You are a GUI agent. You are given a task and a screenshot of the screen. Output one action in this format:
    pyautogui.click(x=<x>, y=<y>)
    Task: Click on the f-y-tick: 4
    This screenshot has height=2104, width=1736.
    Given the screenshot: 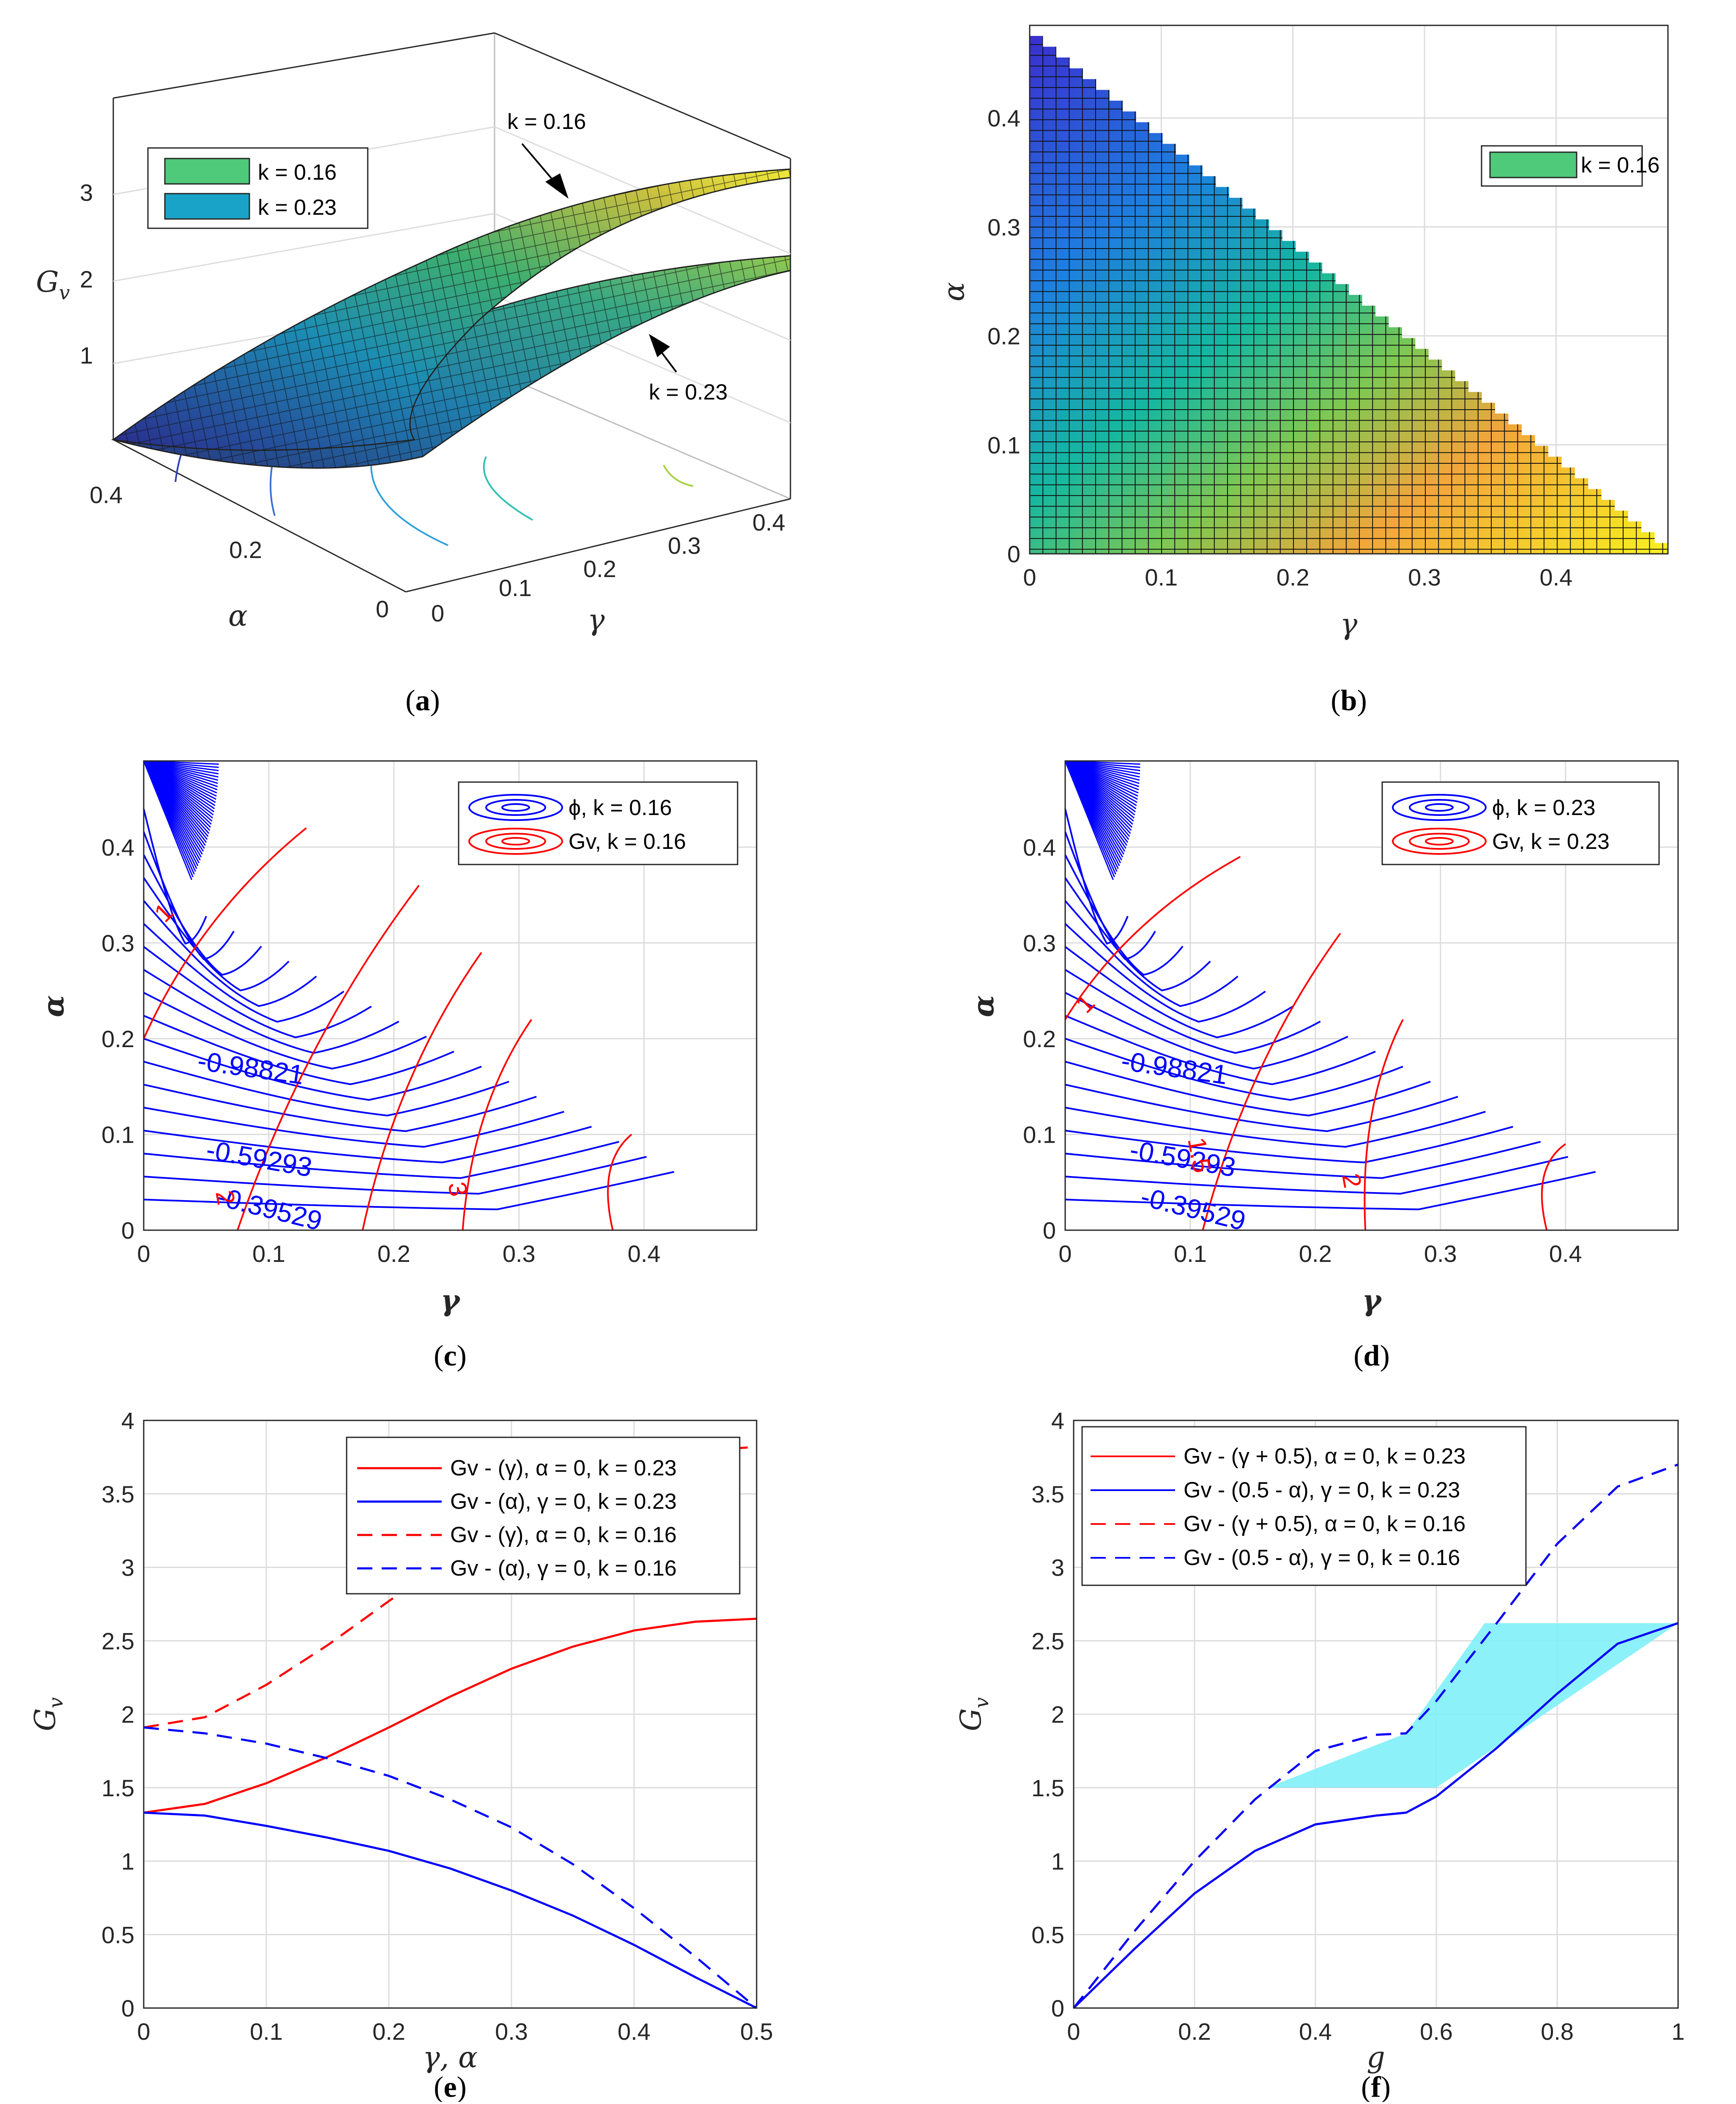 What is the action you would take?
    pyautogui.click(x=1057, y=1420)
    